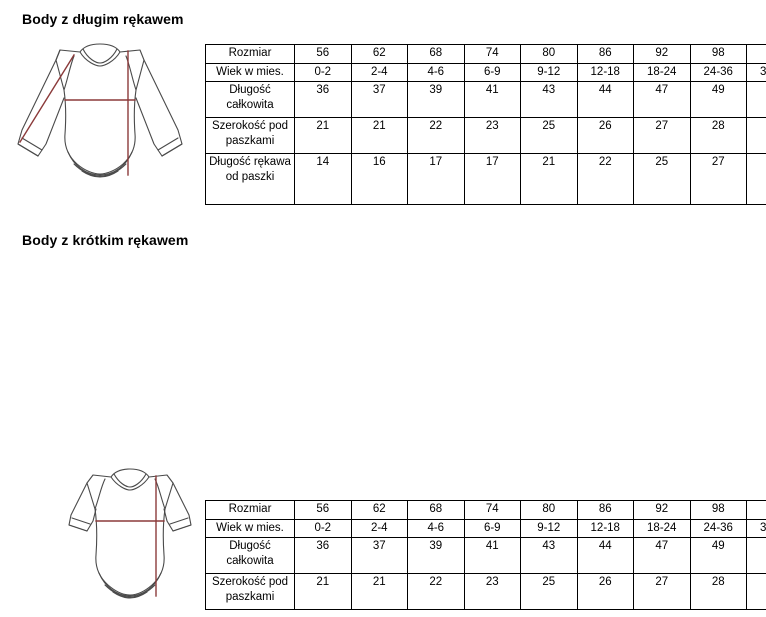 The width and height of the screenshot is (766, 617). What do you see at coordinates (103, 19) in the screenshot?
I see `section-title-long-sleeve: Body z długim rękawem` at bounding box center [103, 19].